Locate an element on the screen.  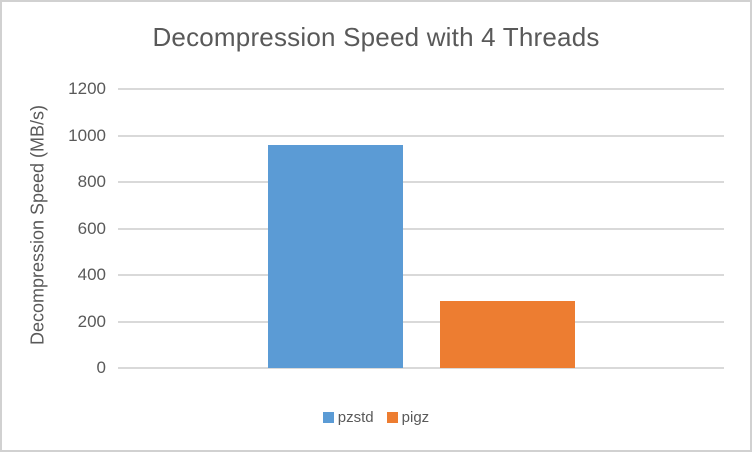
chart-title: Decompression Speed with 4 Threads is located at coordinates (376, 37).